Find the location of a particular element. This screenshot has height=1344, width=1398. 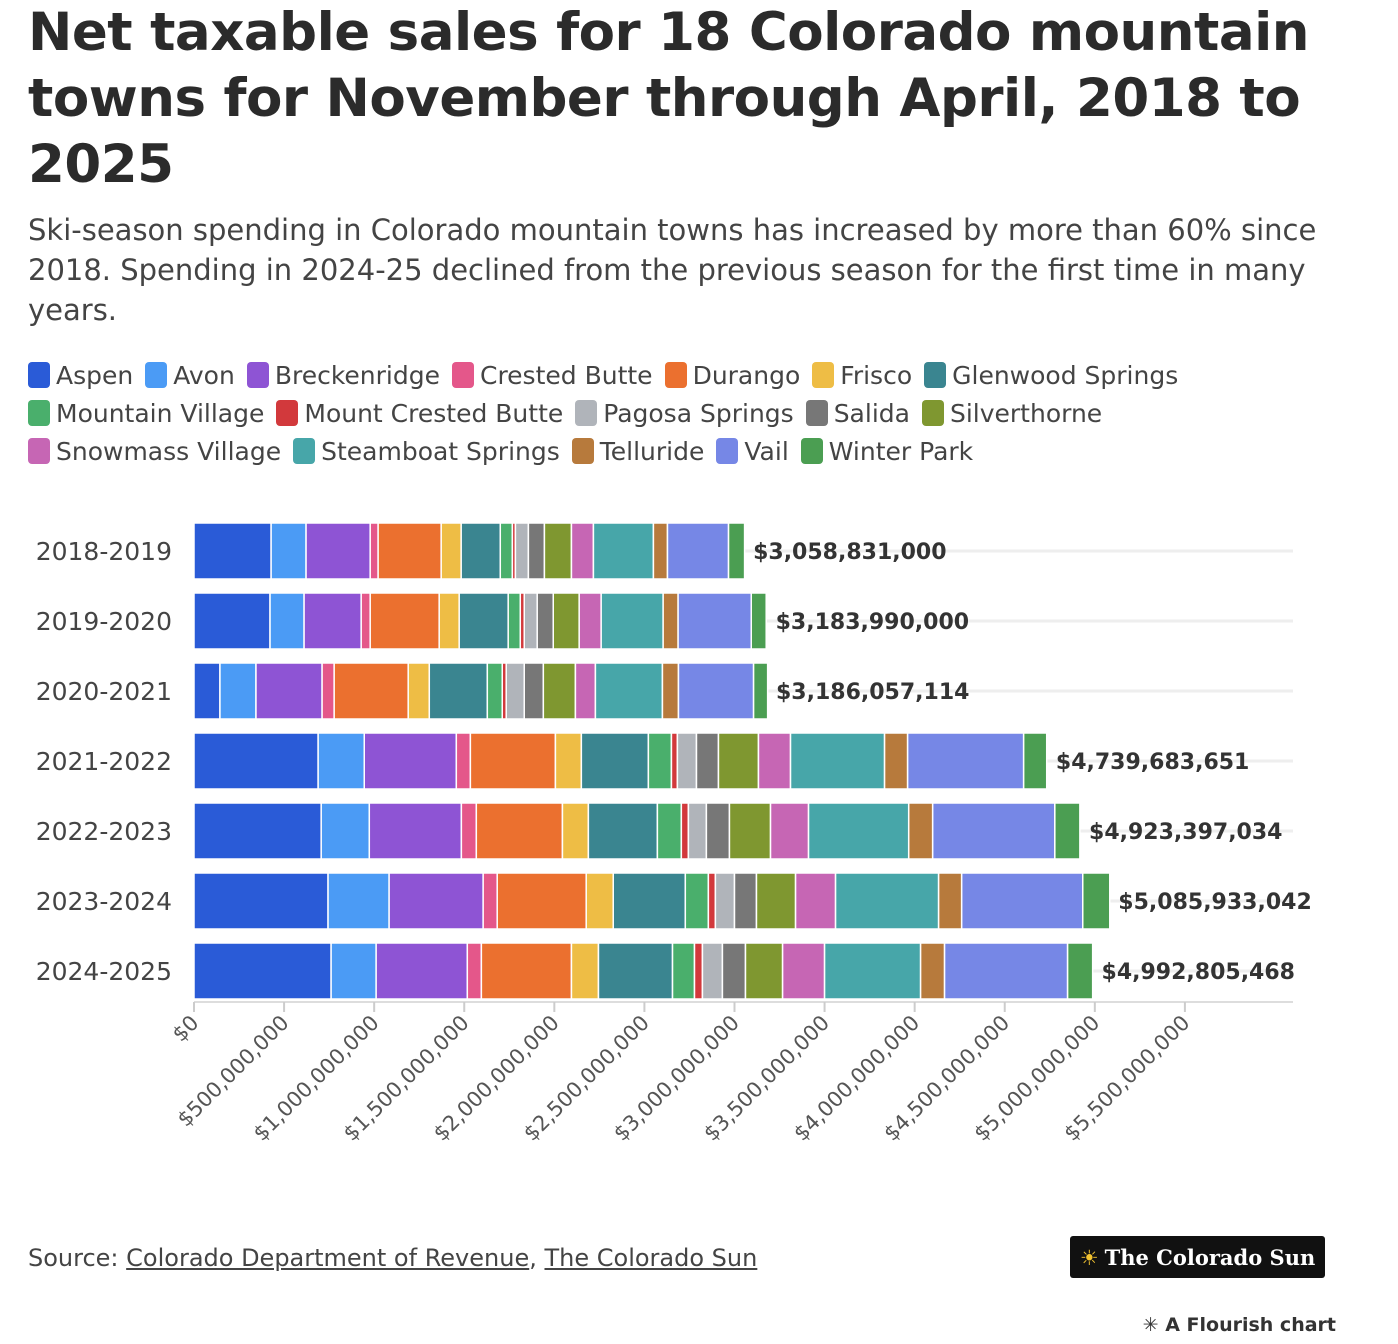

legend-item: Salida is located at coordinates (857, 413).